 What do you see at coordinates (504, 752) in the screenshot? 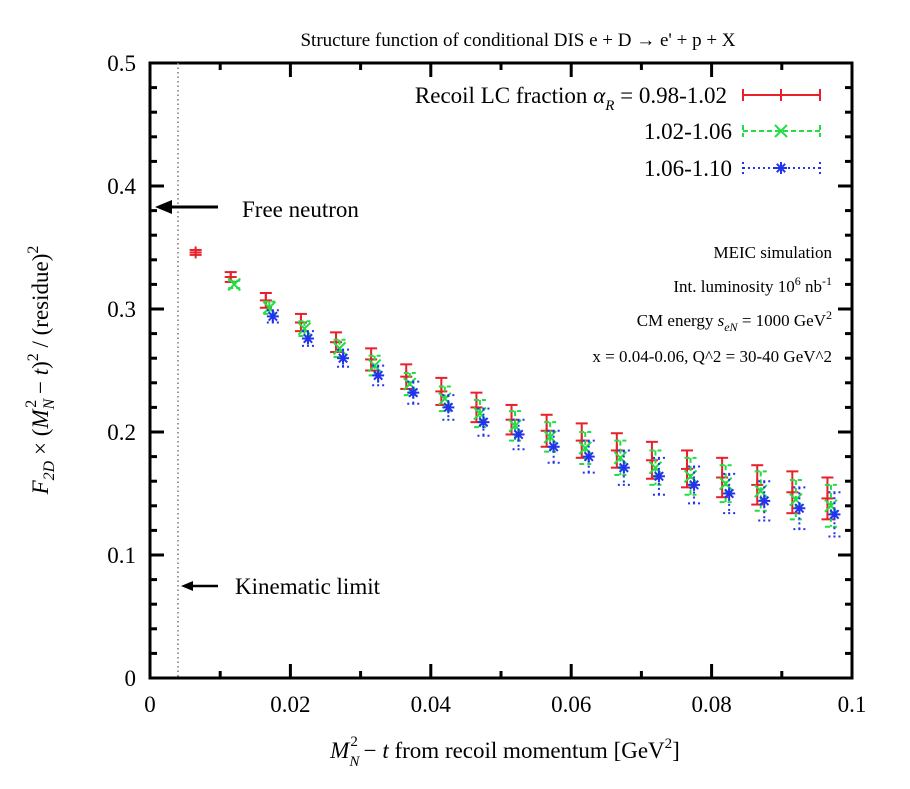
I see `x-axis-label: MN2 − t from recoil momentum [GeV2]` at bounding box center [504, 752].